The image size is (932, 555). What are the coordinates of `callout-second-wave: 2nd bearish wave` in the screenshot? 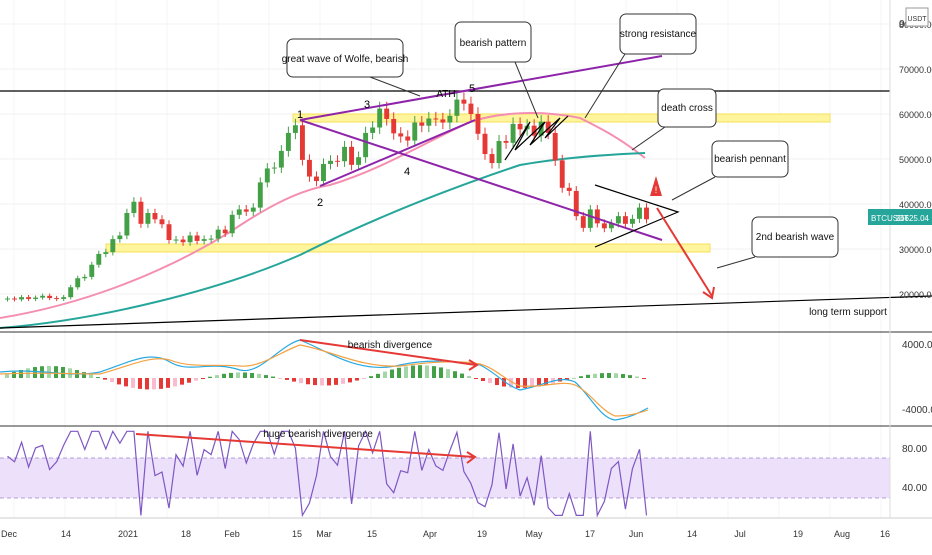 It's located at (777, 242).